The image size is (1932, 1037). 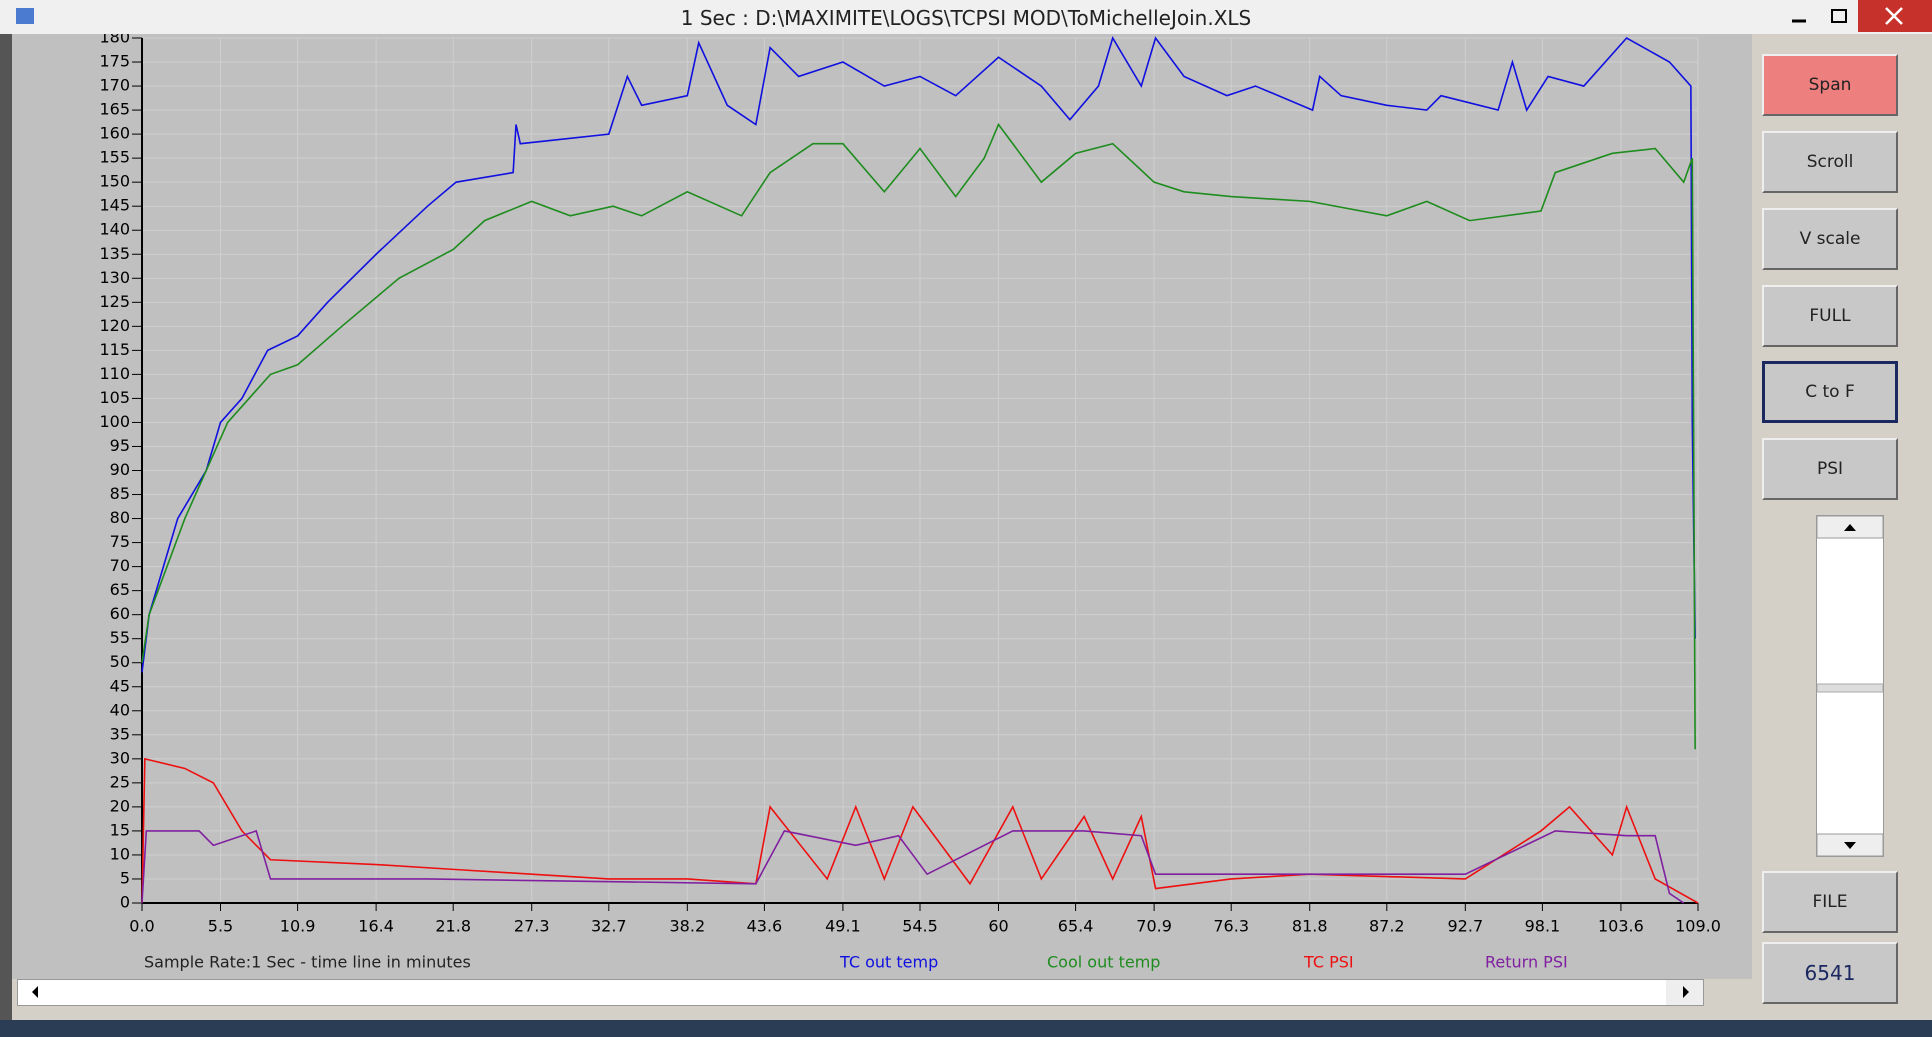 I want to click on y-tick-label: 135, so click(x=114, y=253).